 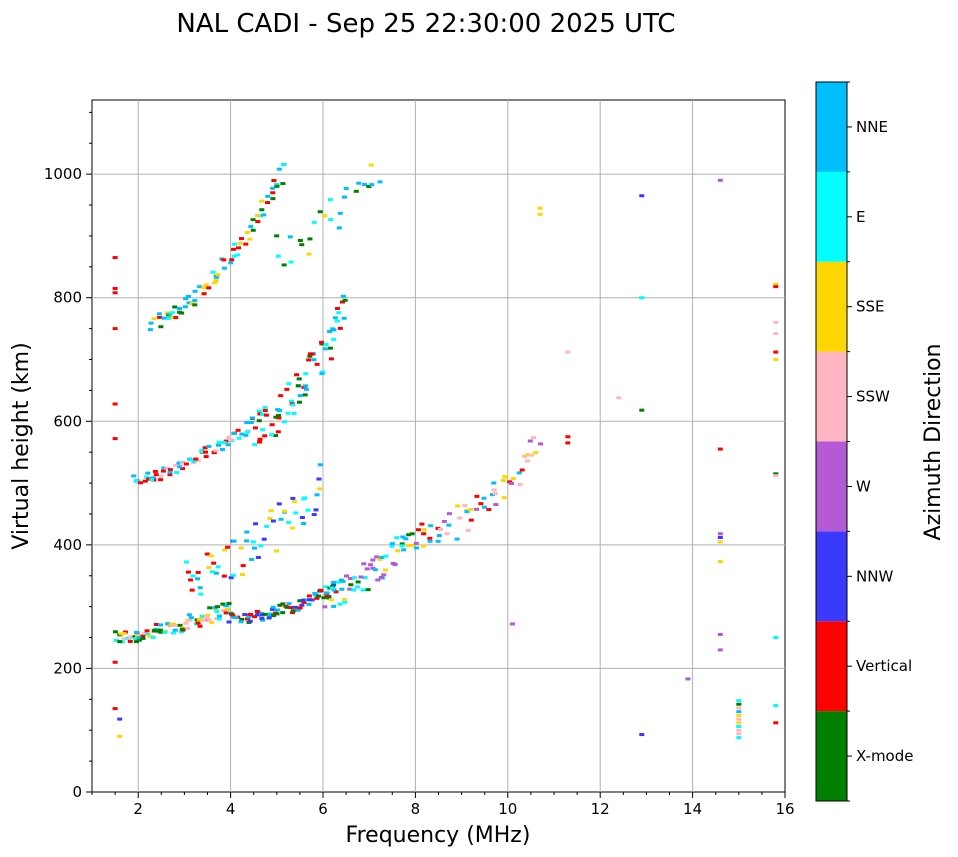 I want to click on x-tick-label: 8, so click(x=416, y=809).